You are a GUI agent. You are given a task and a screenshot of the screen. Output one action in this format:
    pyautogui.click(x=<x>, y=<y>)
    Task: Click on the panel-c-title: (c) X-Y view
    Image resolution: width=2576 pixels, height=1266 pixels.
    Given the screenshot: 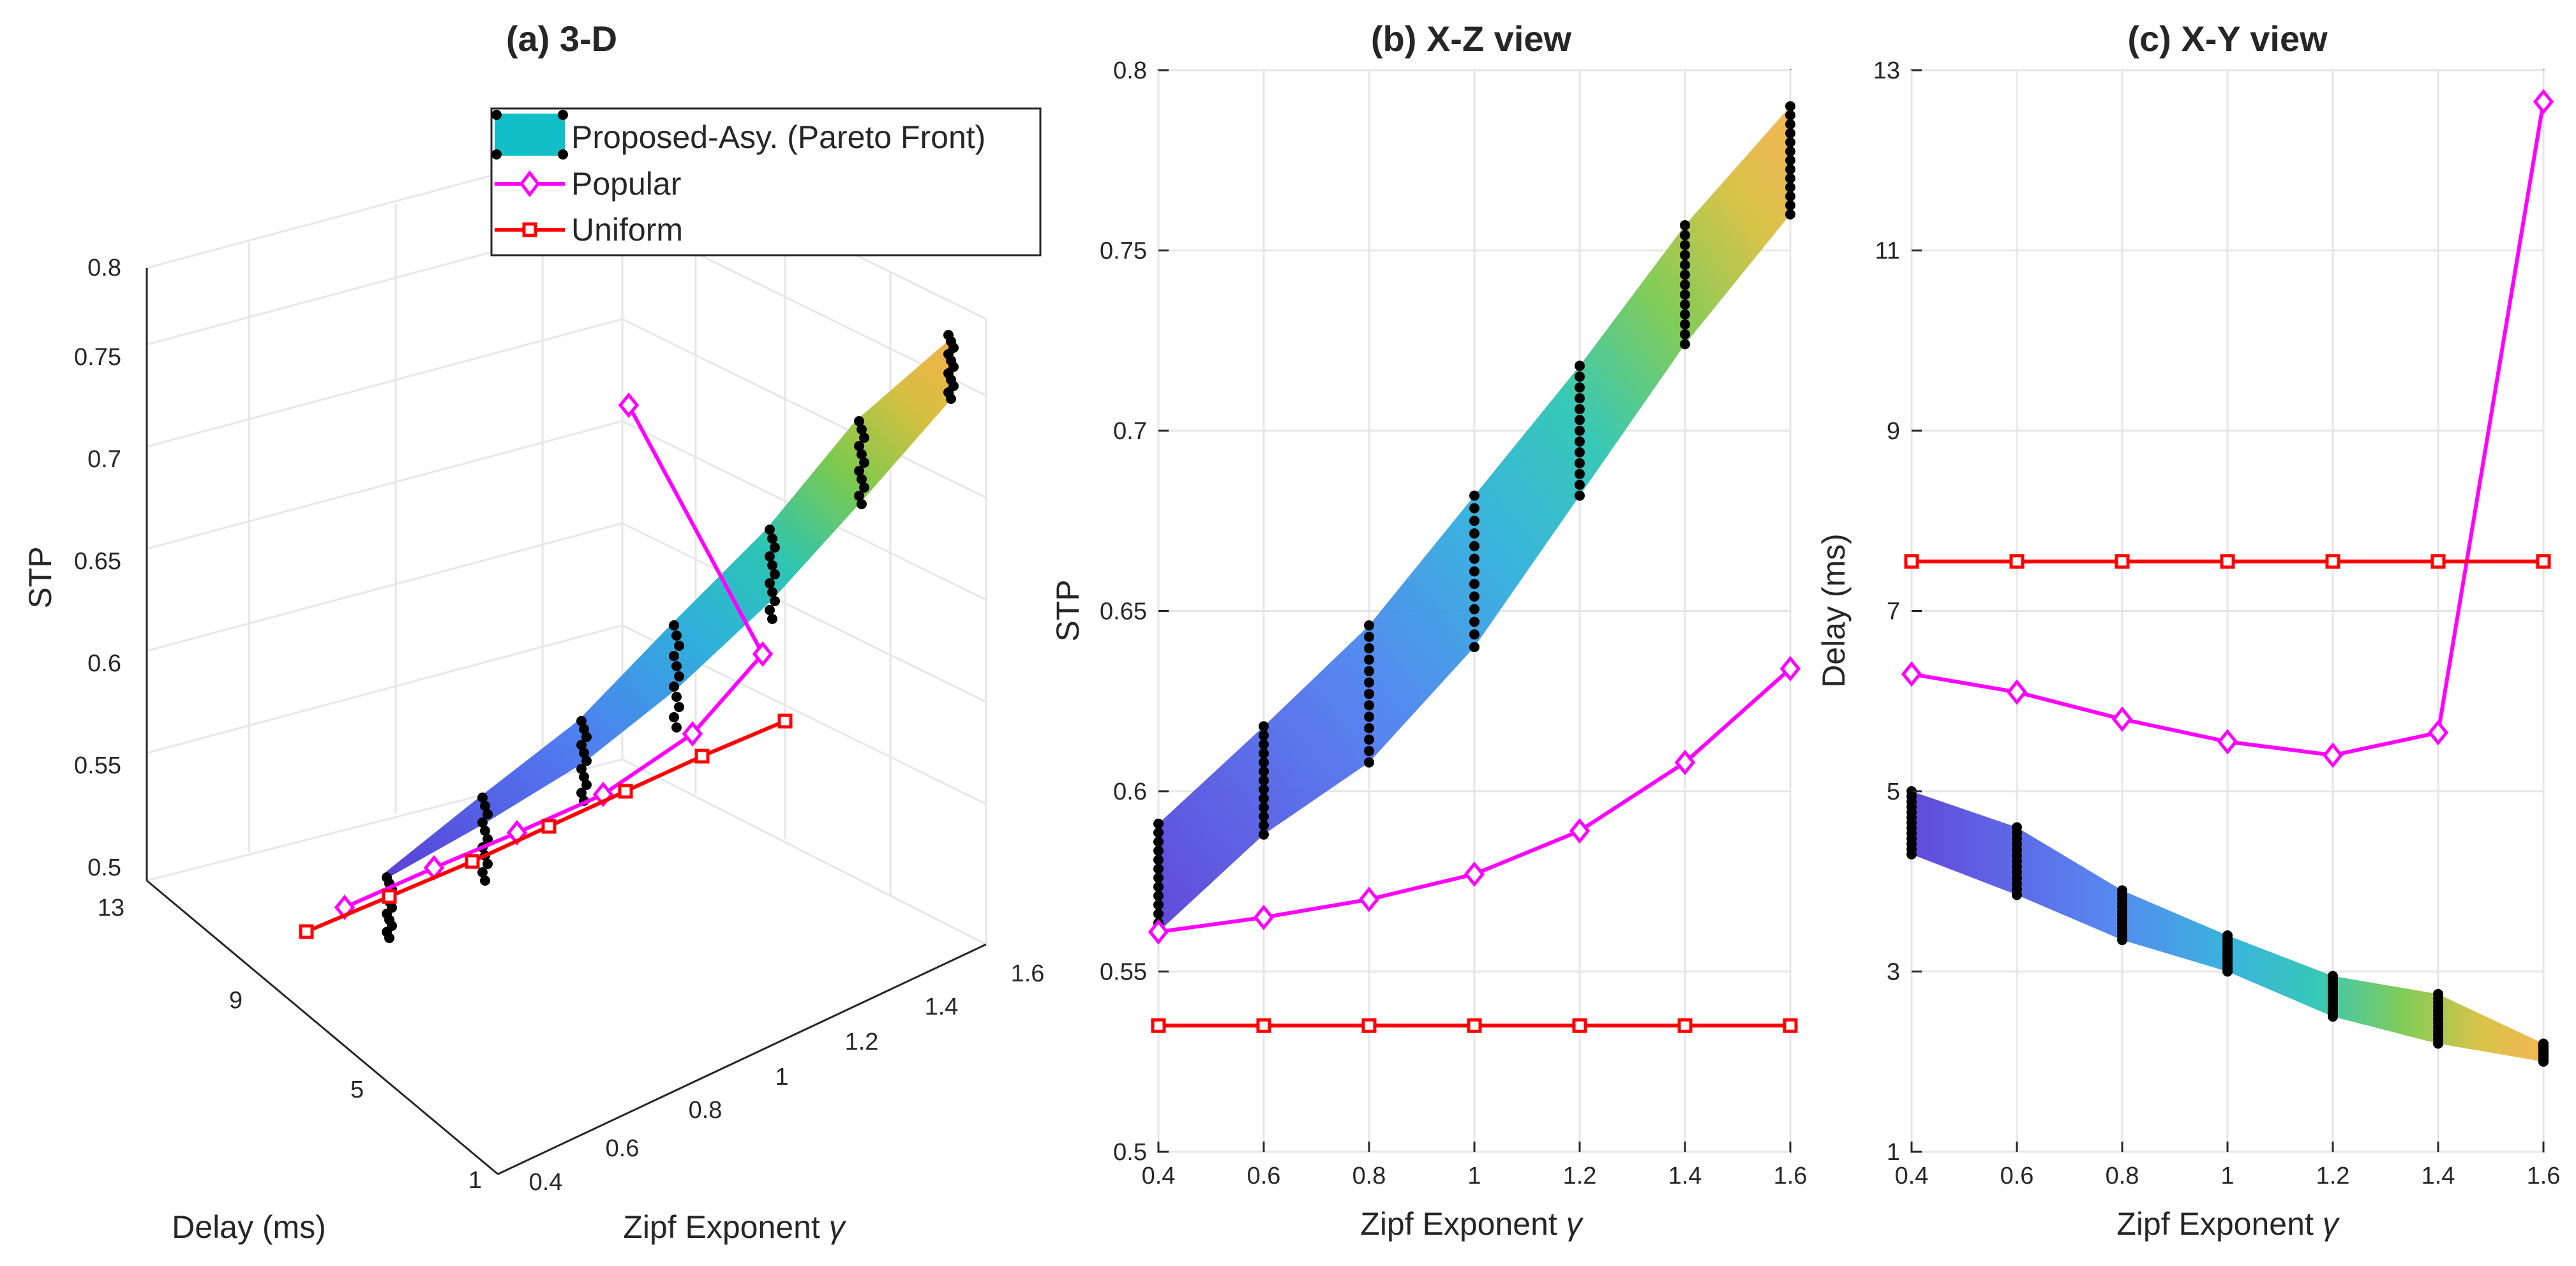 What is the action you would take?
    pyautogui.click(x=2227, y=39)
    